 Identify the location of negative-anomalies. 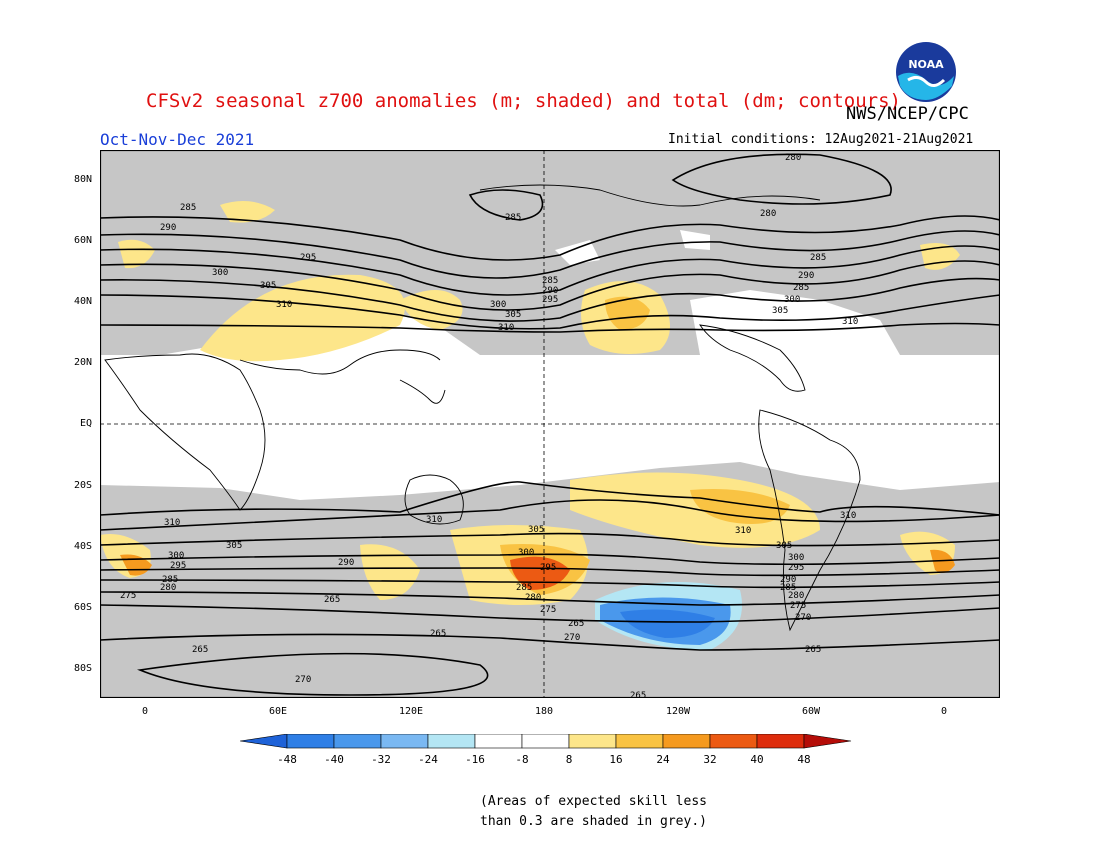
(668, 616).